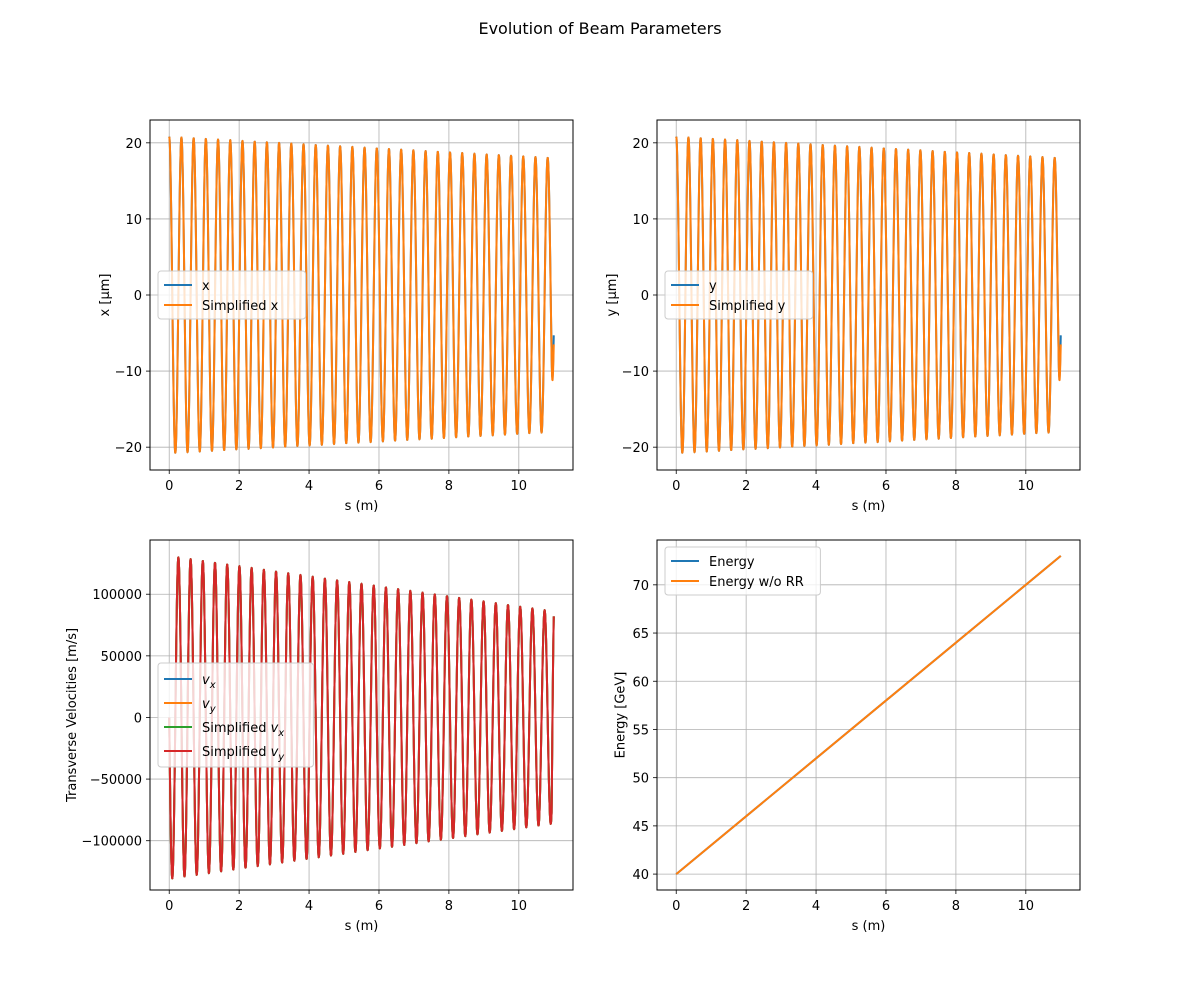 The image size is (1200, 1000). I want to click on legend-label: Simplified x, so click(240, 306).